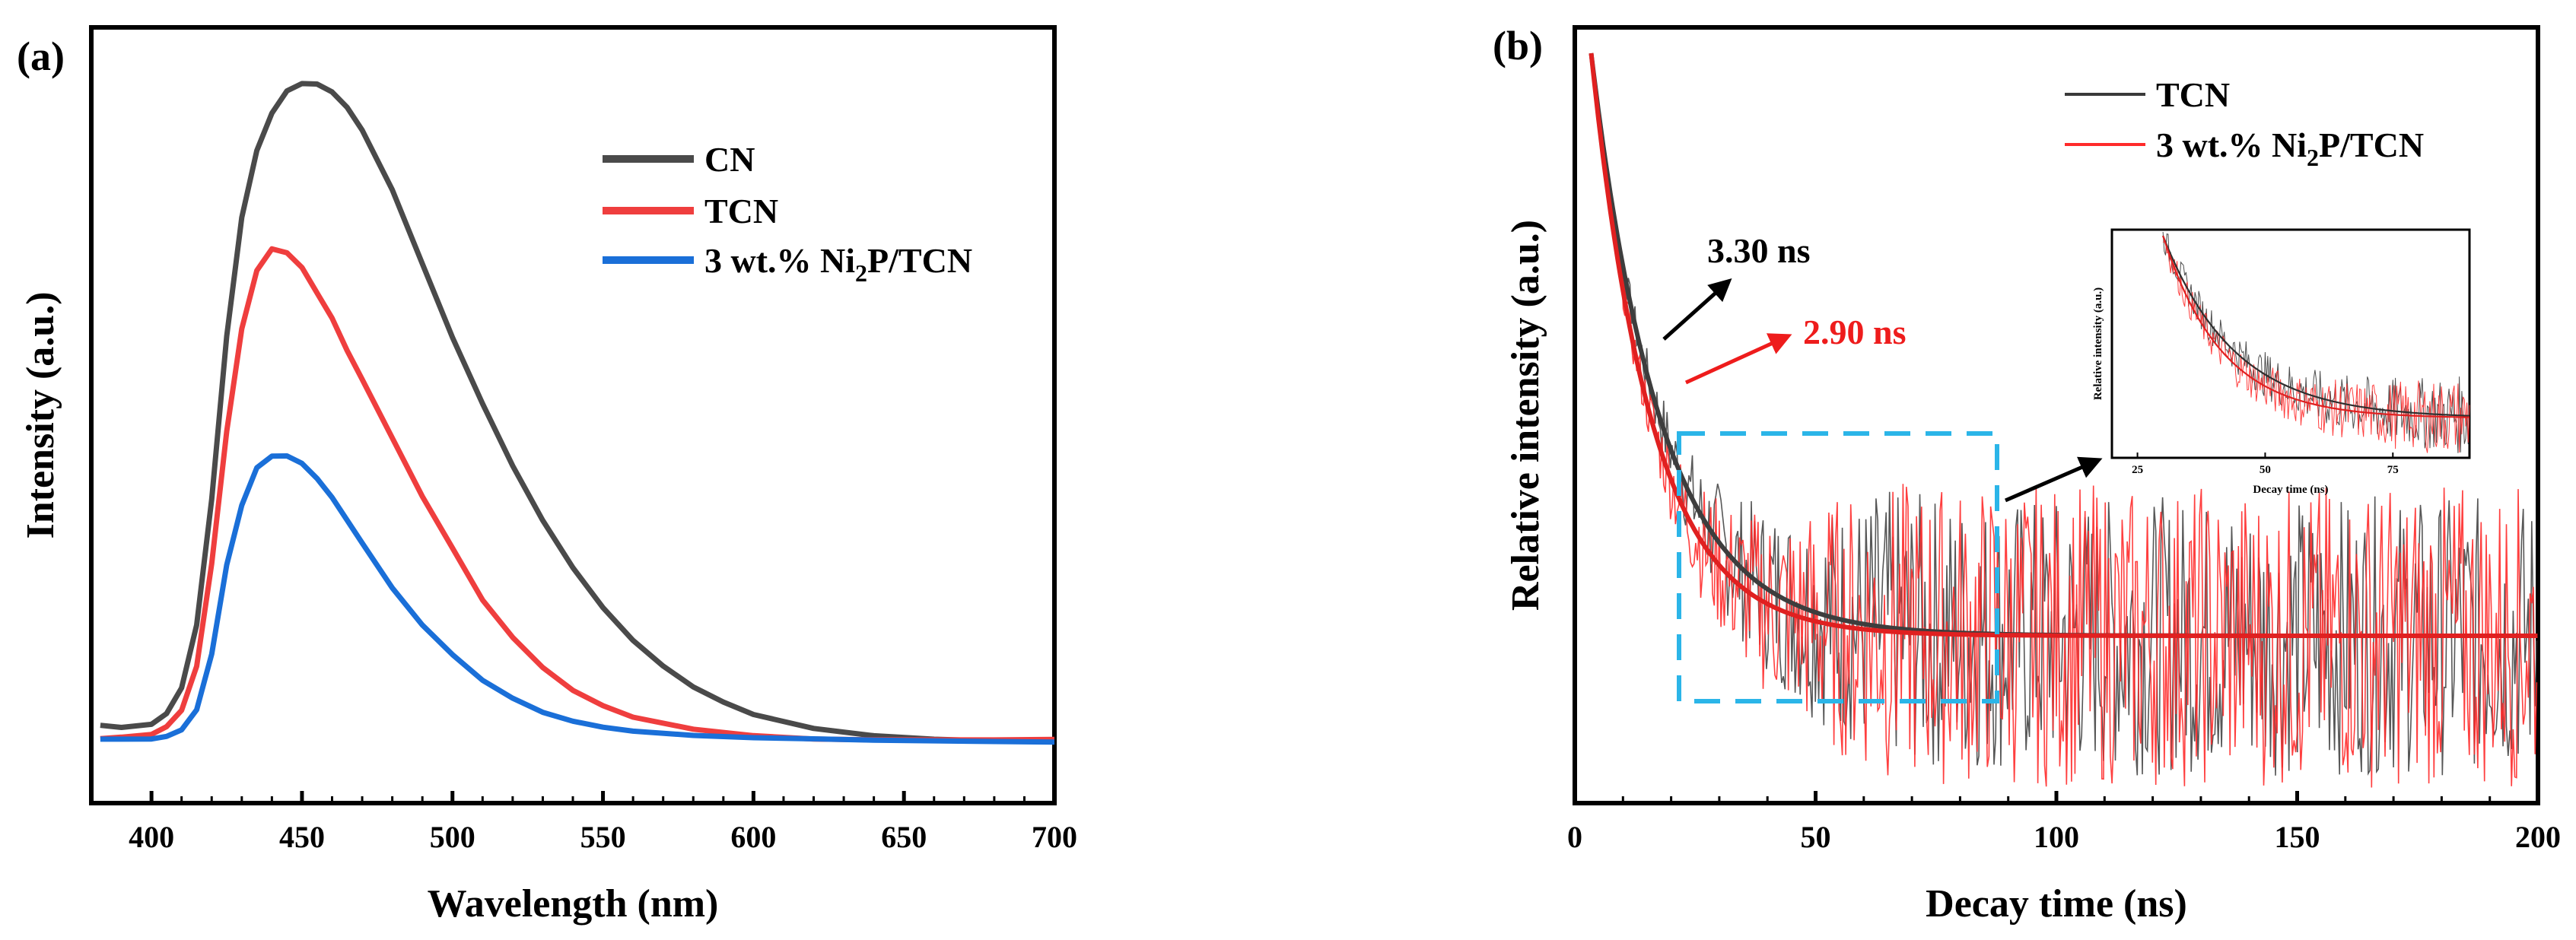  What do you see at coordinates (729, 159) in the screenshot?
I see `legend-cn-label: CN` at bounding box center [729, 159].